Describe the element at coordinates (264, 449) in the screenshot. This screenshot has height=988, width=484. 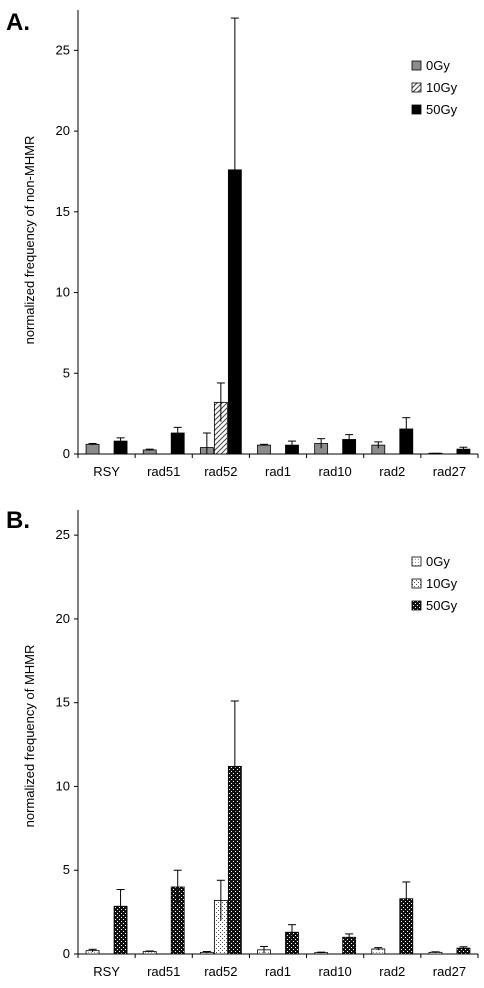
I see `bar-0Gy-rad1` at that location.